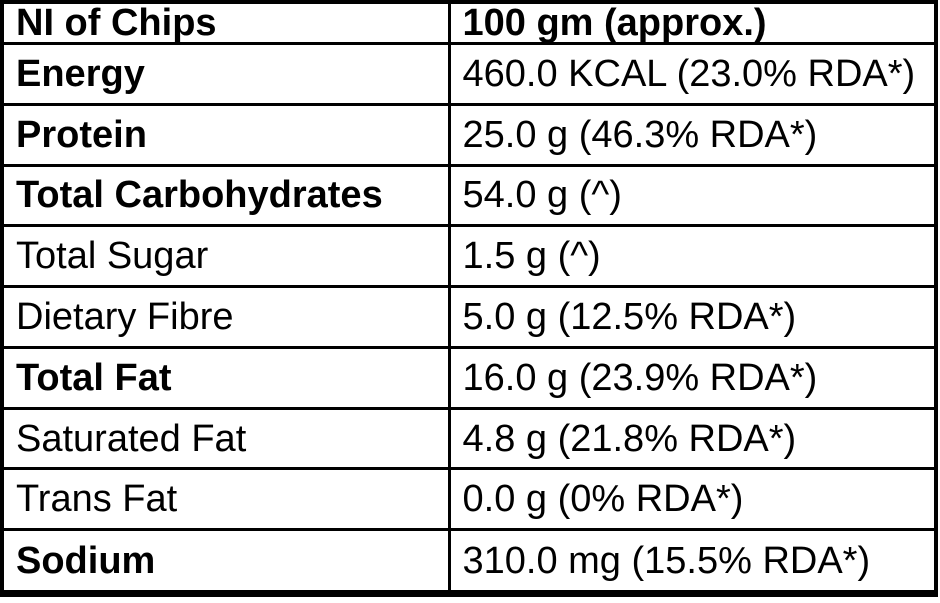  I want to click on table-row: Saturated Fat 4.8 g (21.8% RDA*), so click(469, 438).